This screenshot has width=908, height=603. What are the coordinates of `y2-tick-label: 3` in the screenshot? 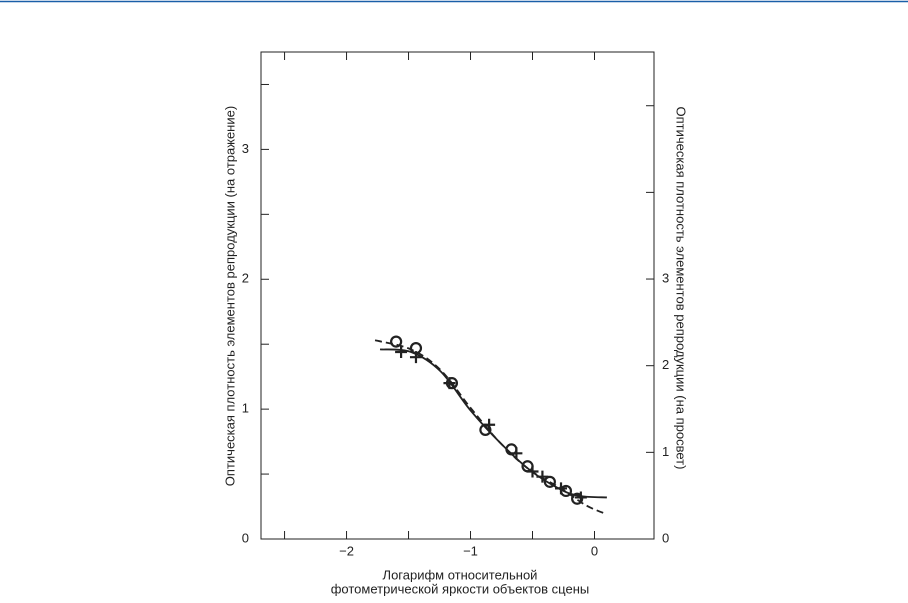 It's located at (665, 277).